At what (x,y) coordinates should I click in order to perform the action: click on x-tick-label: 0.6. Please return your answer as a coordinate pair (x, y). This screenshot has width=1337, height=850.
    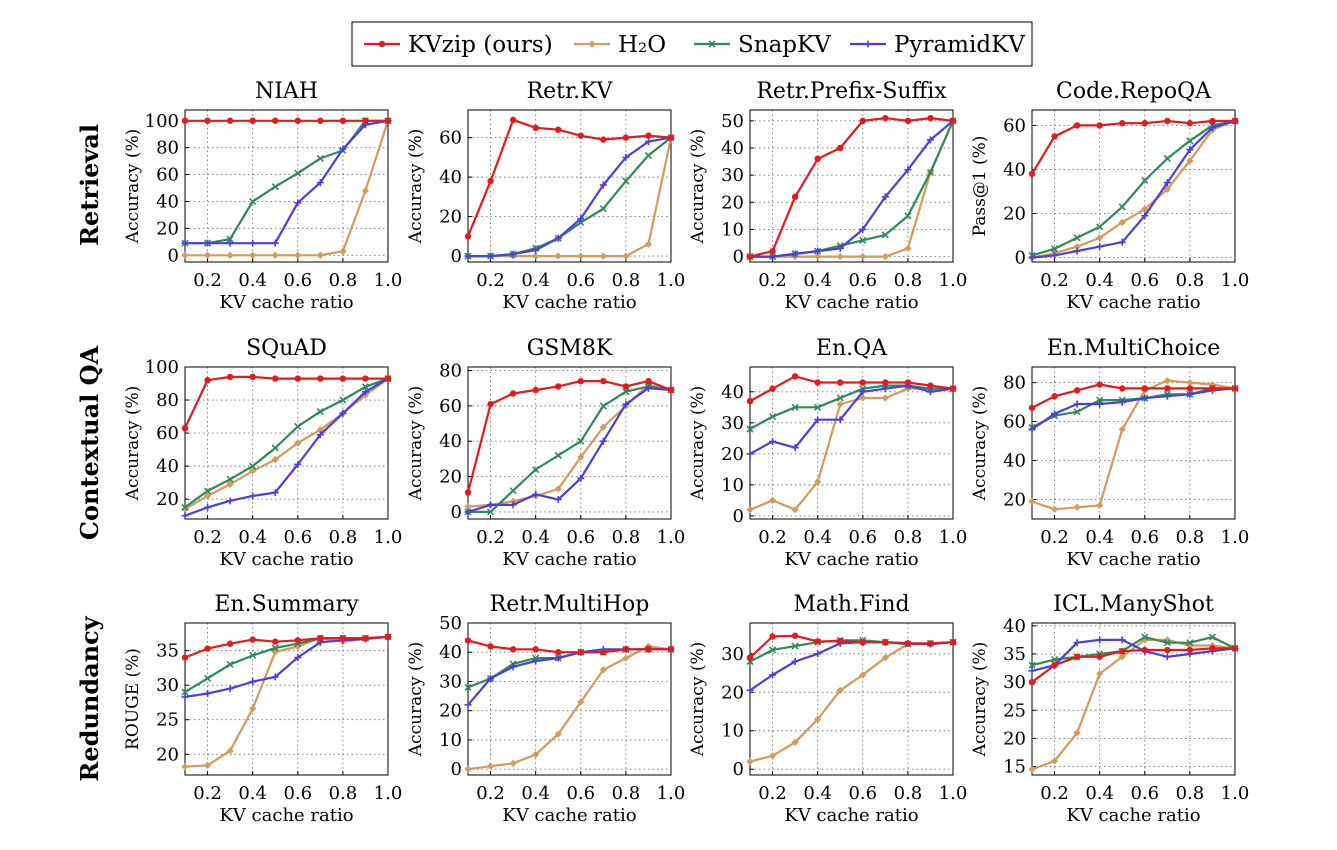
    Looking at the image, I should click on (580, 537).